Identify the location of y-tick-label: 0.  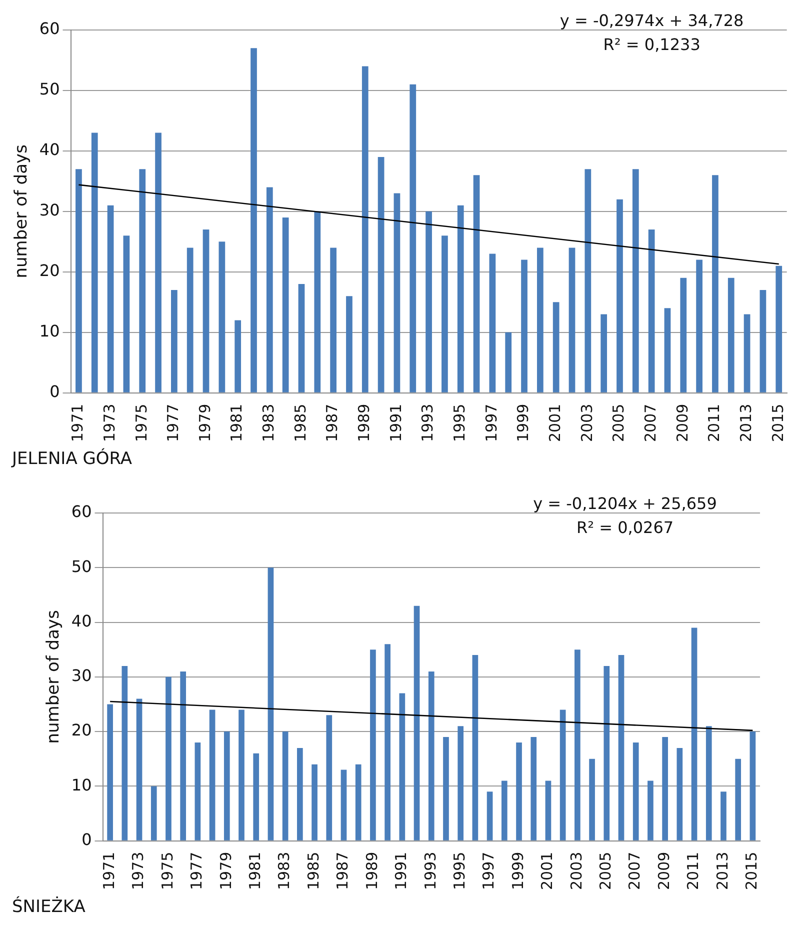
(87, 839).